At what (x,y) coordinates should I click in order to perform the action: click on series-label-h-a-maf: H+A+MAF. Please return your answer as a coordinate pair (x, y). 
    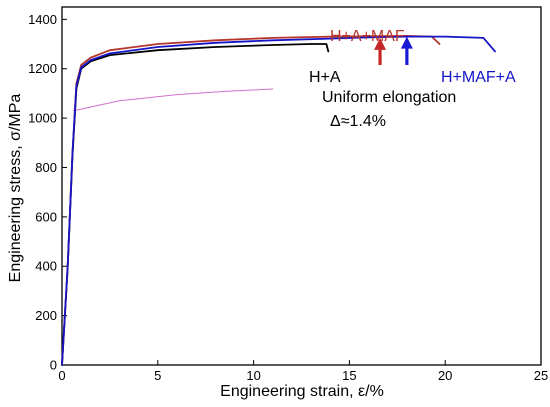
    Looking at the image, I should click on (367, 36).